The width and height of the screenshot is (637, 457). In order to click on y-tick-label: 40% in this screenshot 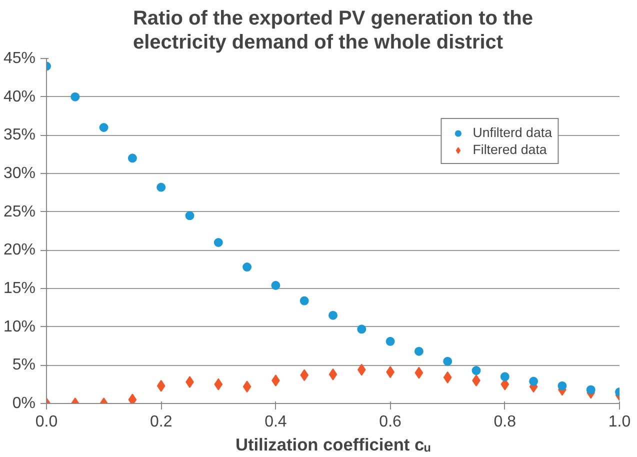, I will do `click(19, 97)`.